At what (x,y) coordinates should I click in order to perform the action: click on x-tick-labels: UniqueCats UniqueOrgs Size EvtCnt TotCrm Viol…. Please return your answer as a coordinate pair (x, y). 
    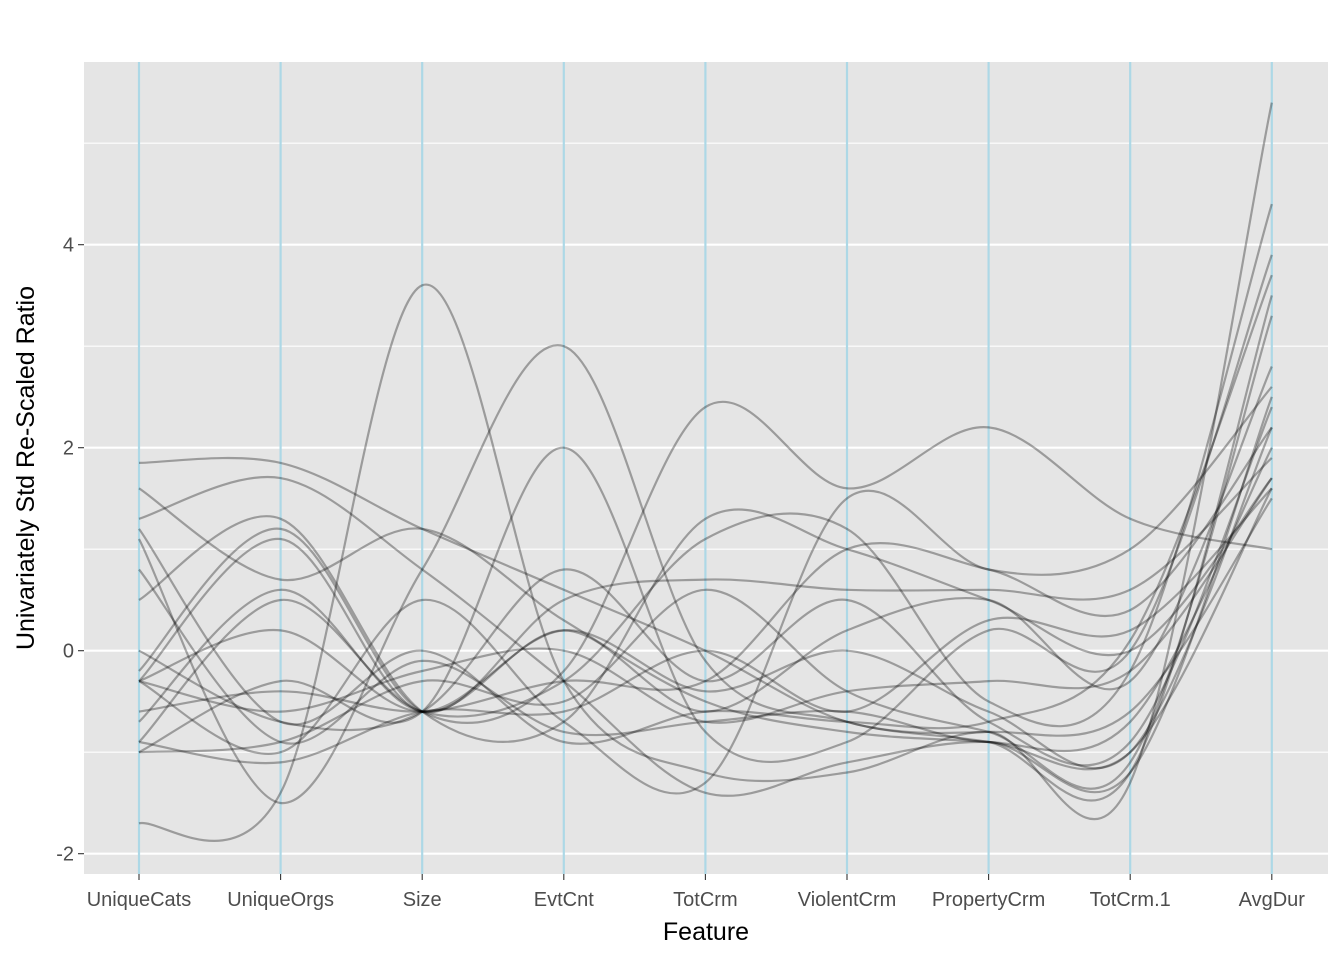
    Looking at the image, I should click on (696, 892).